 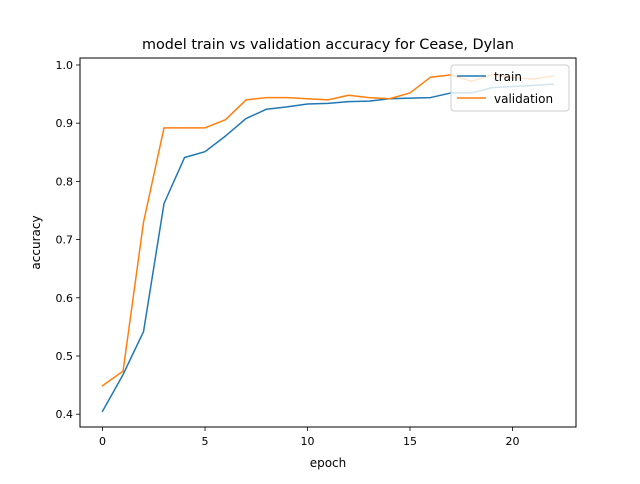 What do you see at coordinates (65, 123) in the screenshot?
I see `y-tick-label: 0.9` at bounding box center [65, 123].